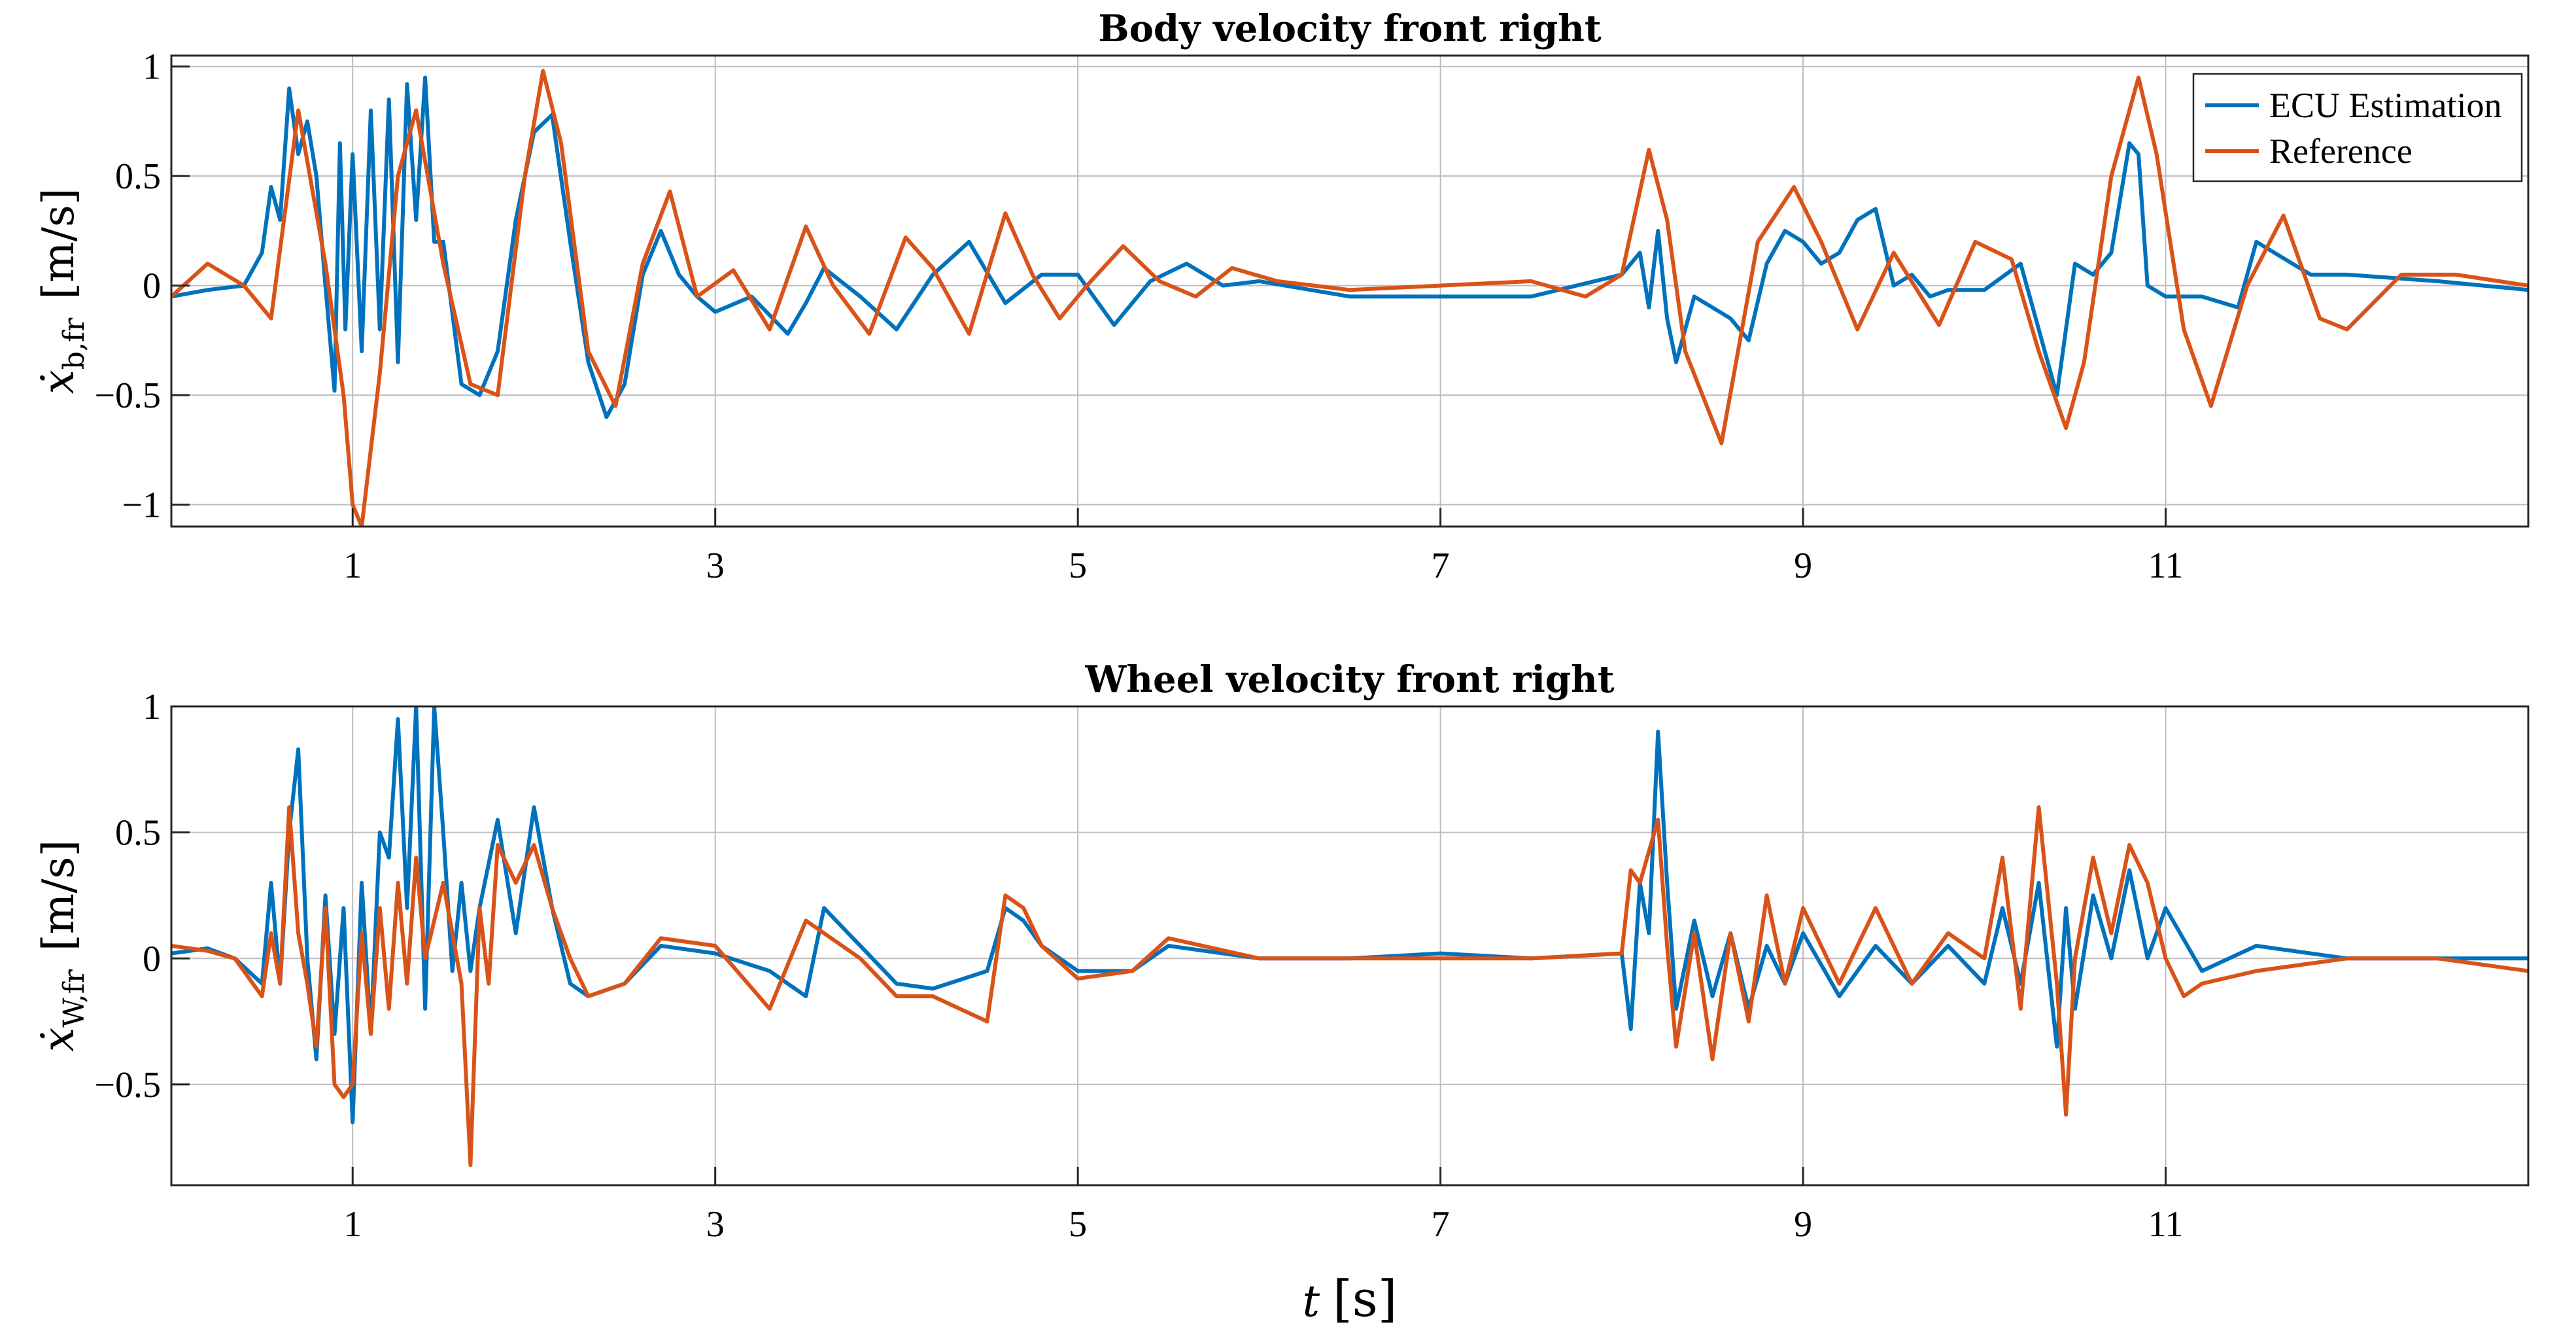 Image resolution: width=2576 pixels, height=1335 pixels. I want to click on x-label-unit: [s], so click(1365, 1299).